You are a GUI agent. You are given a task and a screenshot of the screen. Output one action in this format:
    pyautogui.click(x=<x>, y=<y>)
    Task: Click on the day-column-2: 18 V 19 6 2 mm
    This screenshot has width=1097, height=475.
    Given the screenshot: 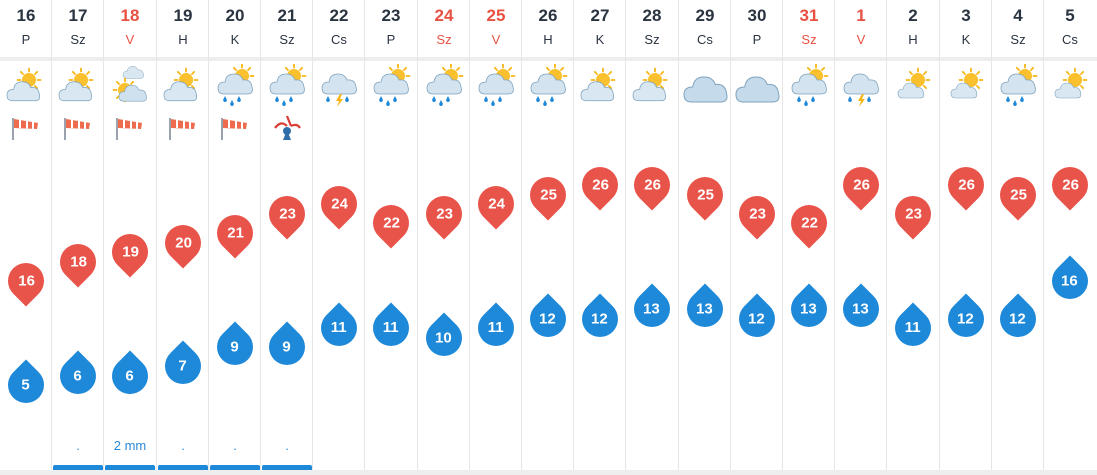 What is the action you would take?
    pyautogui.click(x=130, y=235)
    